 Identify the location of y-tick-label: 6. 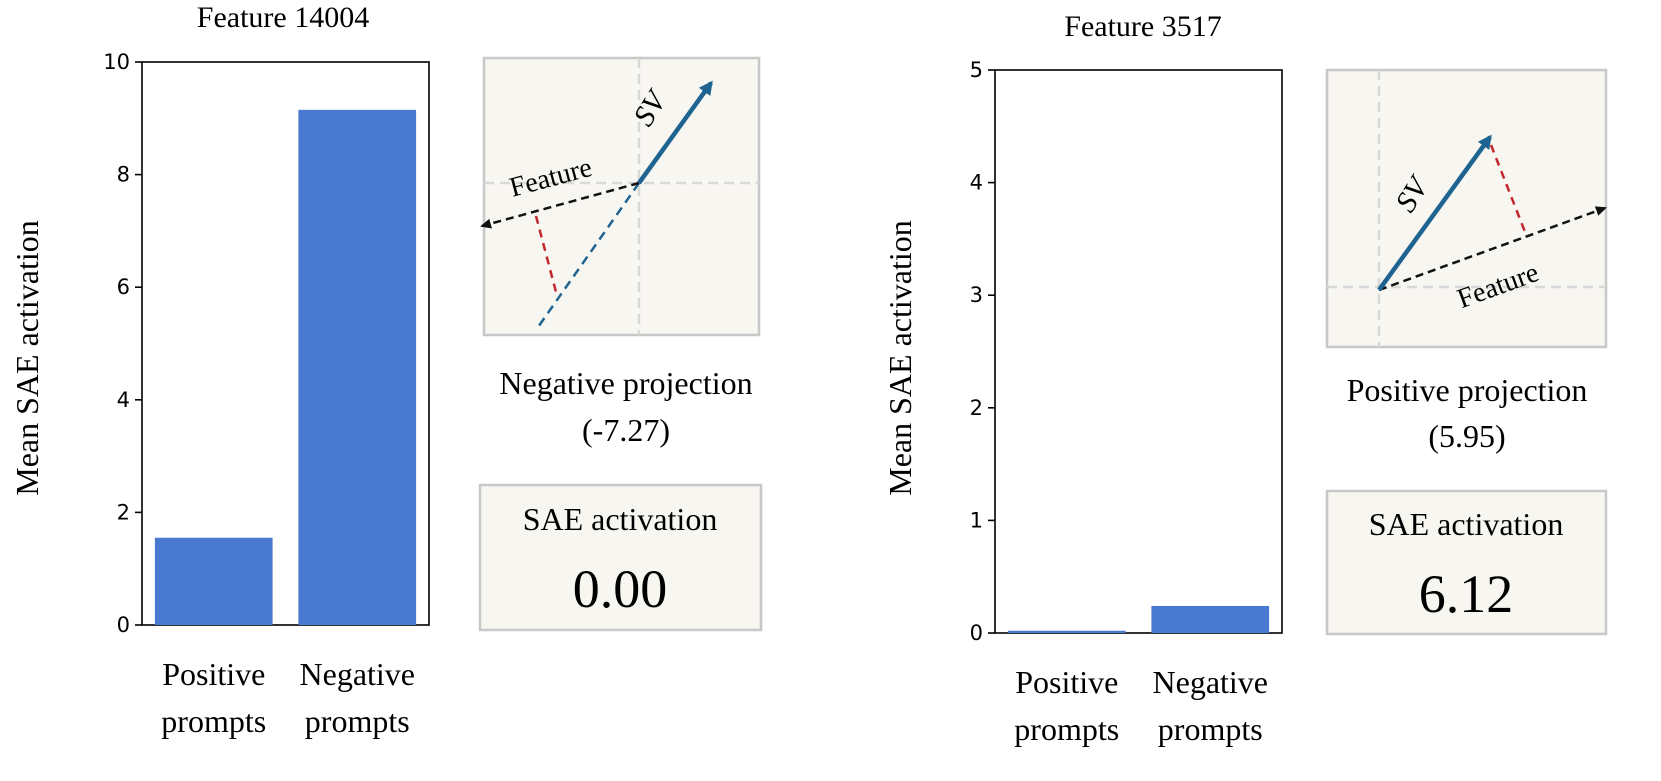
(123, 287).